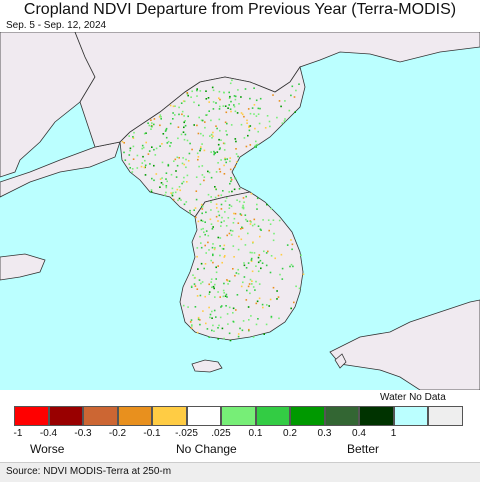 The image size is (480, 482). Describe the element at coordinates (290, 433) in the screenshot. I see `legend-tick-label: 0.2` at that location.